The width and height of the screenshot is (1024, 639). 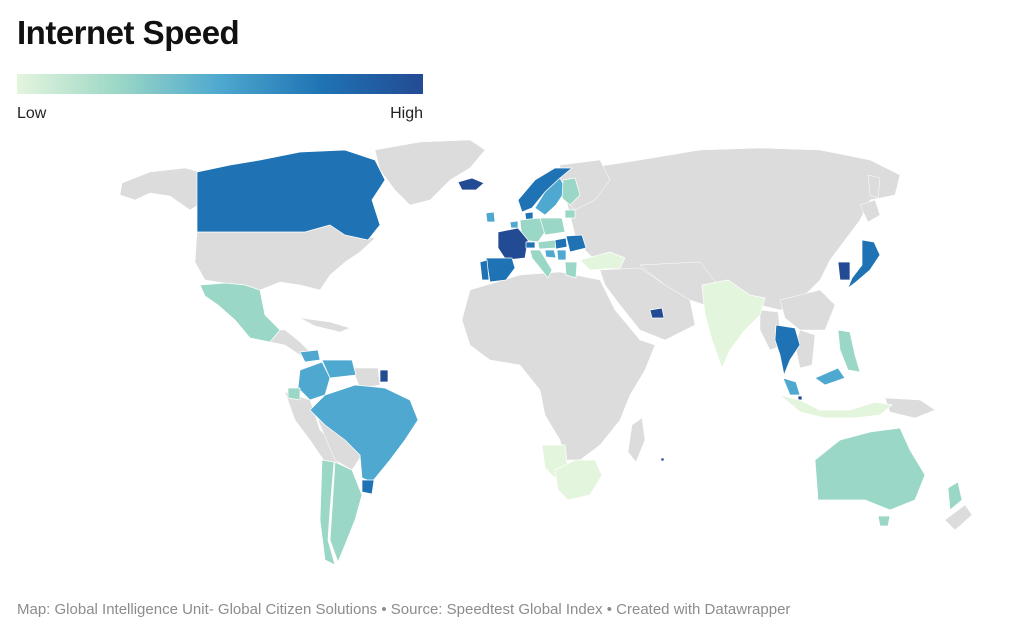 What do you see at coordinates (430, 172) in the screenshot?
I see `land-greenland` at bounding box center [430, 172].